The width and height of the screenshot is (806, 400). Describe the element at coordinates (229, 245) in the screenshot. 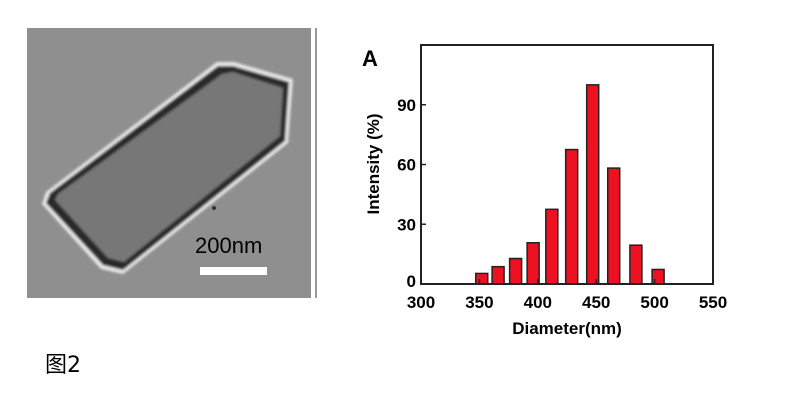

I see `scale-bar-label: 200nm` at that location.